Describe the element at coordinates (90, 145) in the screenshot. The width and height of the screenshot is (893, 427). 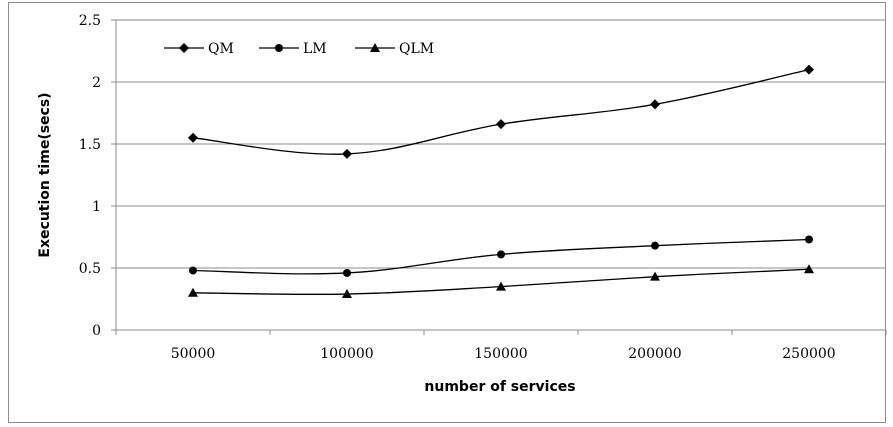
I see `y-tick-label: 1.5` at that location.